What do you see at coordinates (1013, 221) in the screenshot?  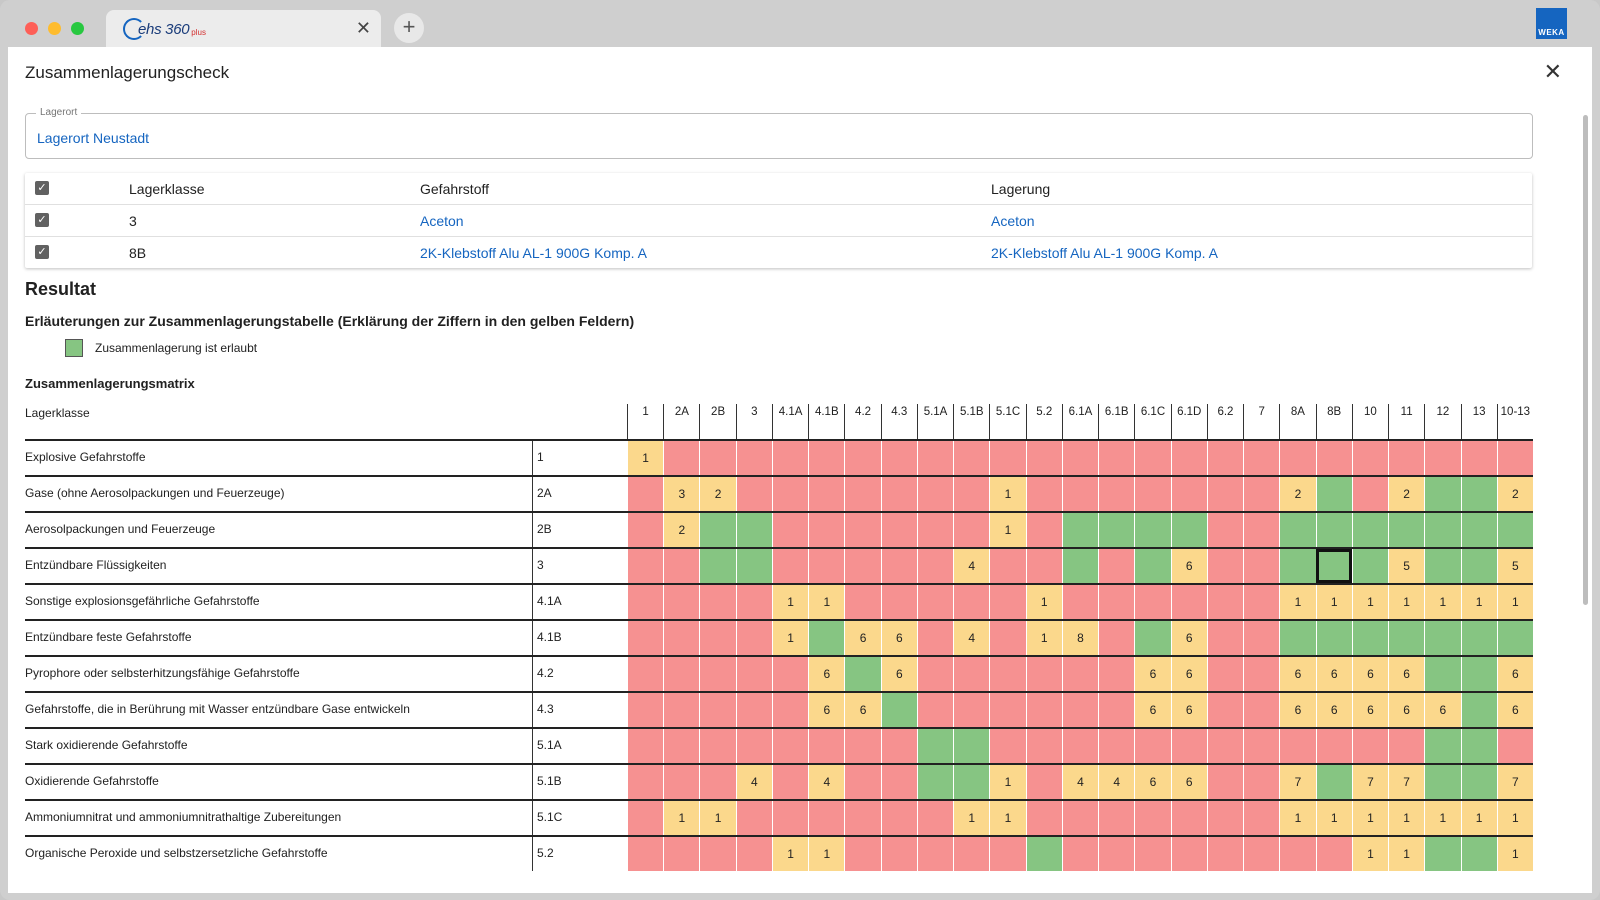 I see `row-lagerung-link: Aceton` at bounding box center [1013, 221].